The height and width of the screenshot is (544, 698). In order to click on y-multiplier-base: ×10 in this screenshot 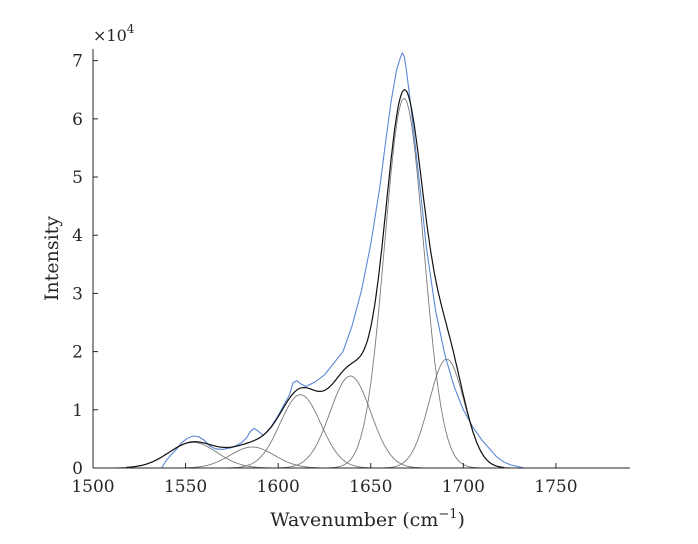, I will do `click(110, 35)`.